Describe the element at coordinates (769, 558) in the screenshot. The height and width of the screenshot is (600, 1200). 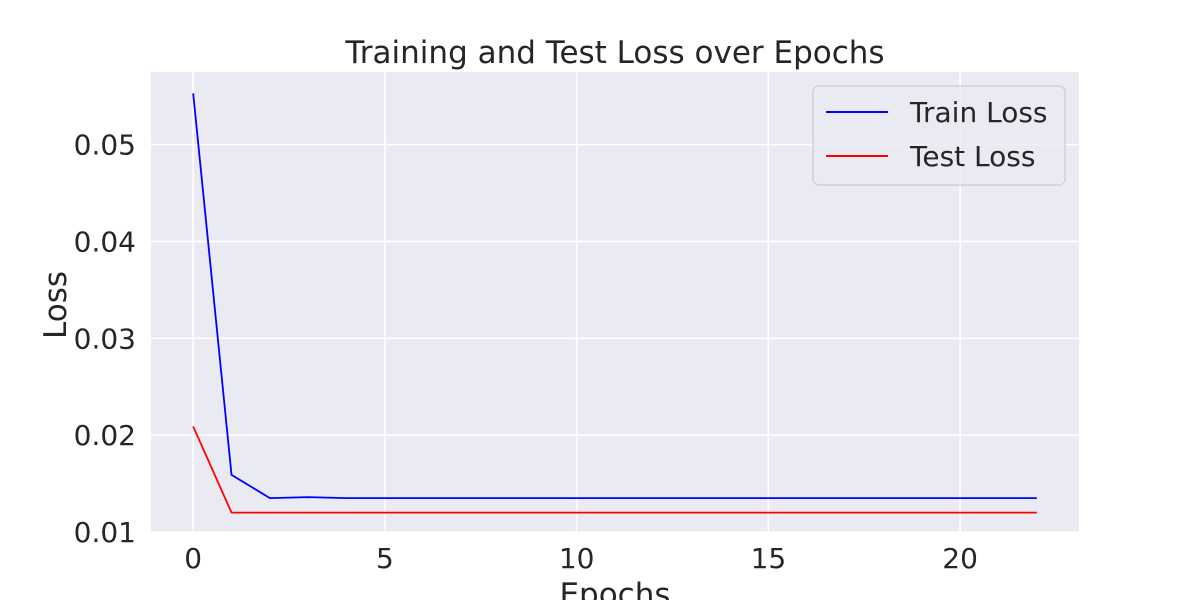
I see `x-tick-label: 15` at that location.